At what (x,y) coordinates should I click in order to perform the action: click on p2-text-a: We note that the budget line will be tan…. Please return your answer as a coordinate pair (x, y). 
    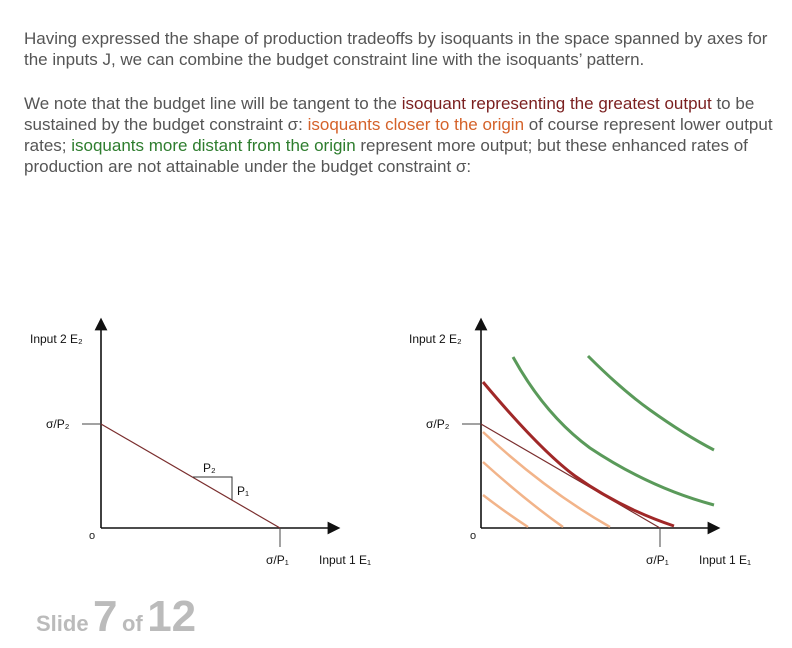
    Looking at the image, I should click on (213, 103).